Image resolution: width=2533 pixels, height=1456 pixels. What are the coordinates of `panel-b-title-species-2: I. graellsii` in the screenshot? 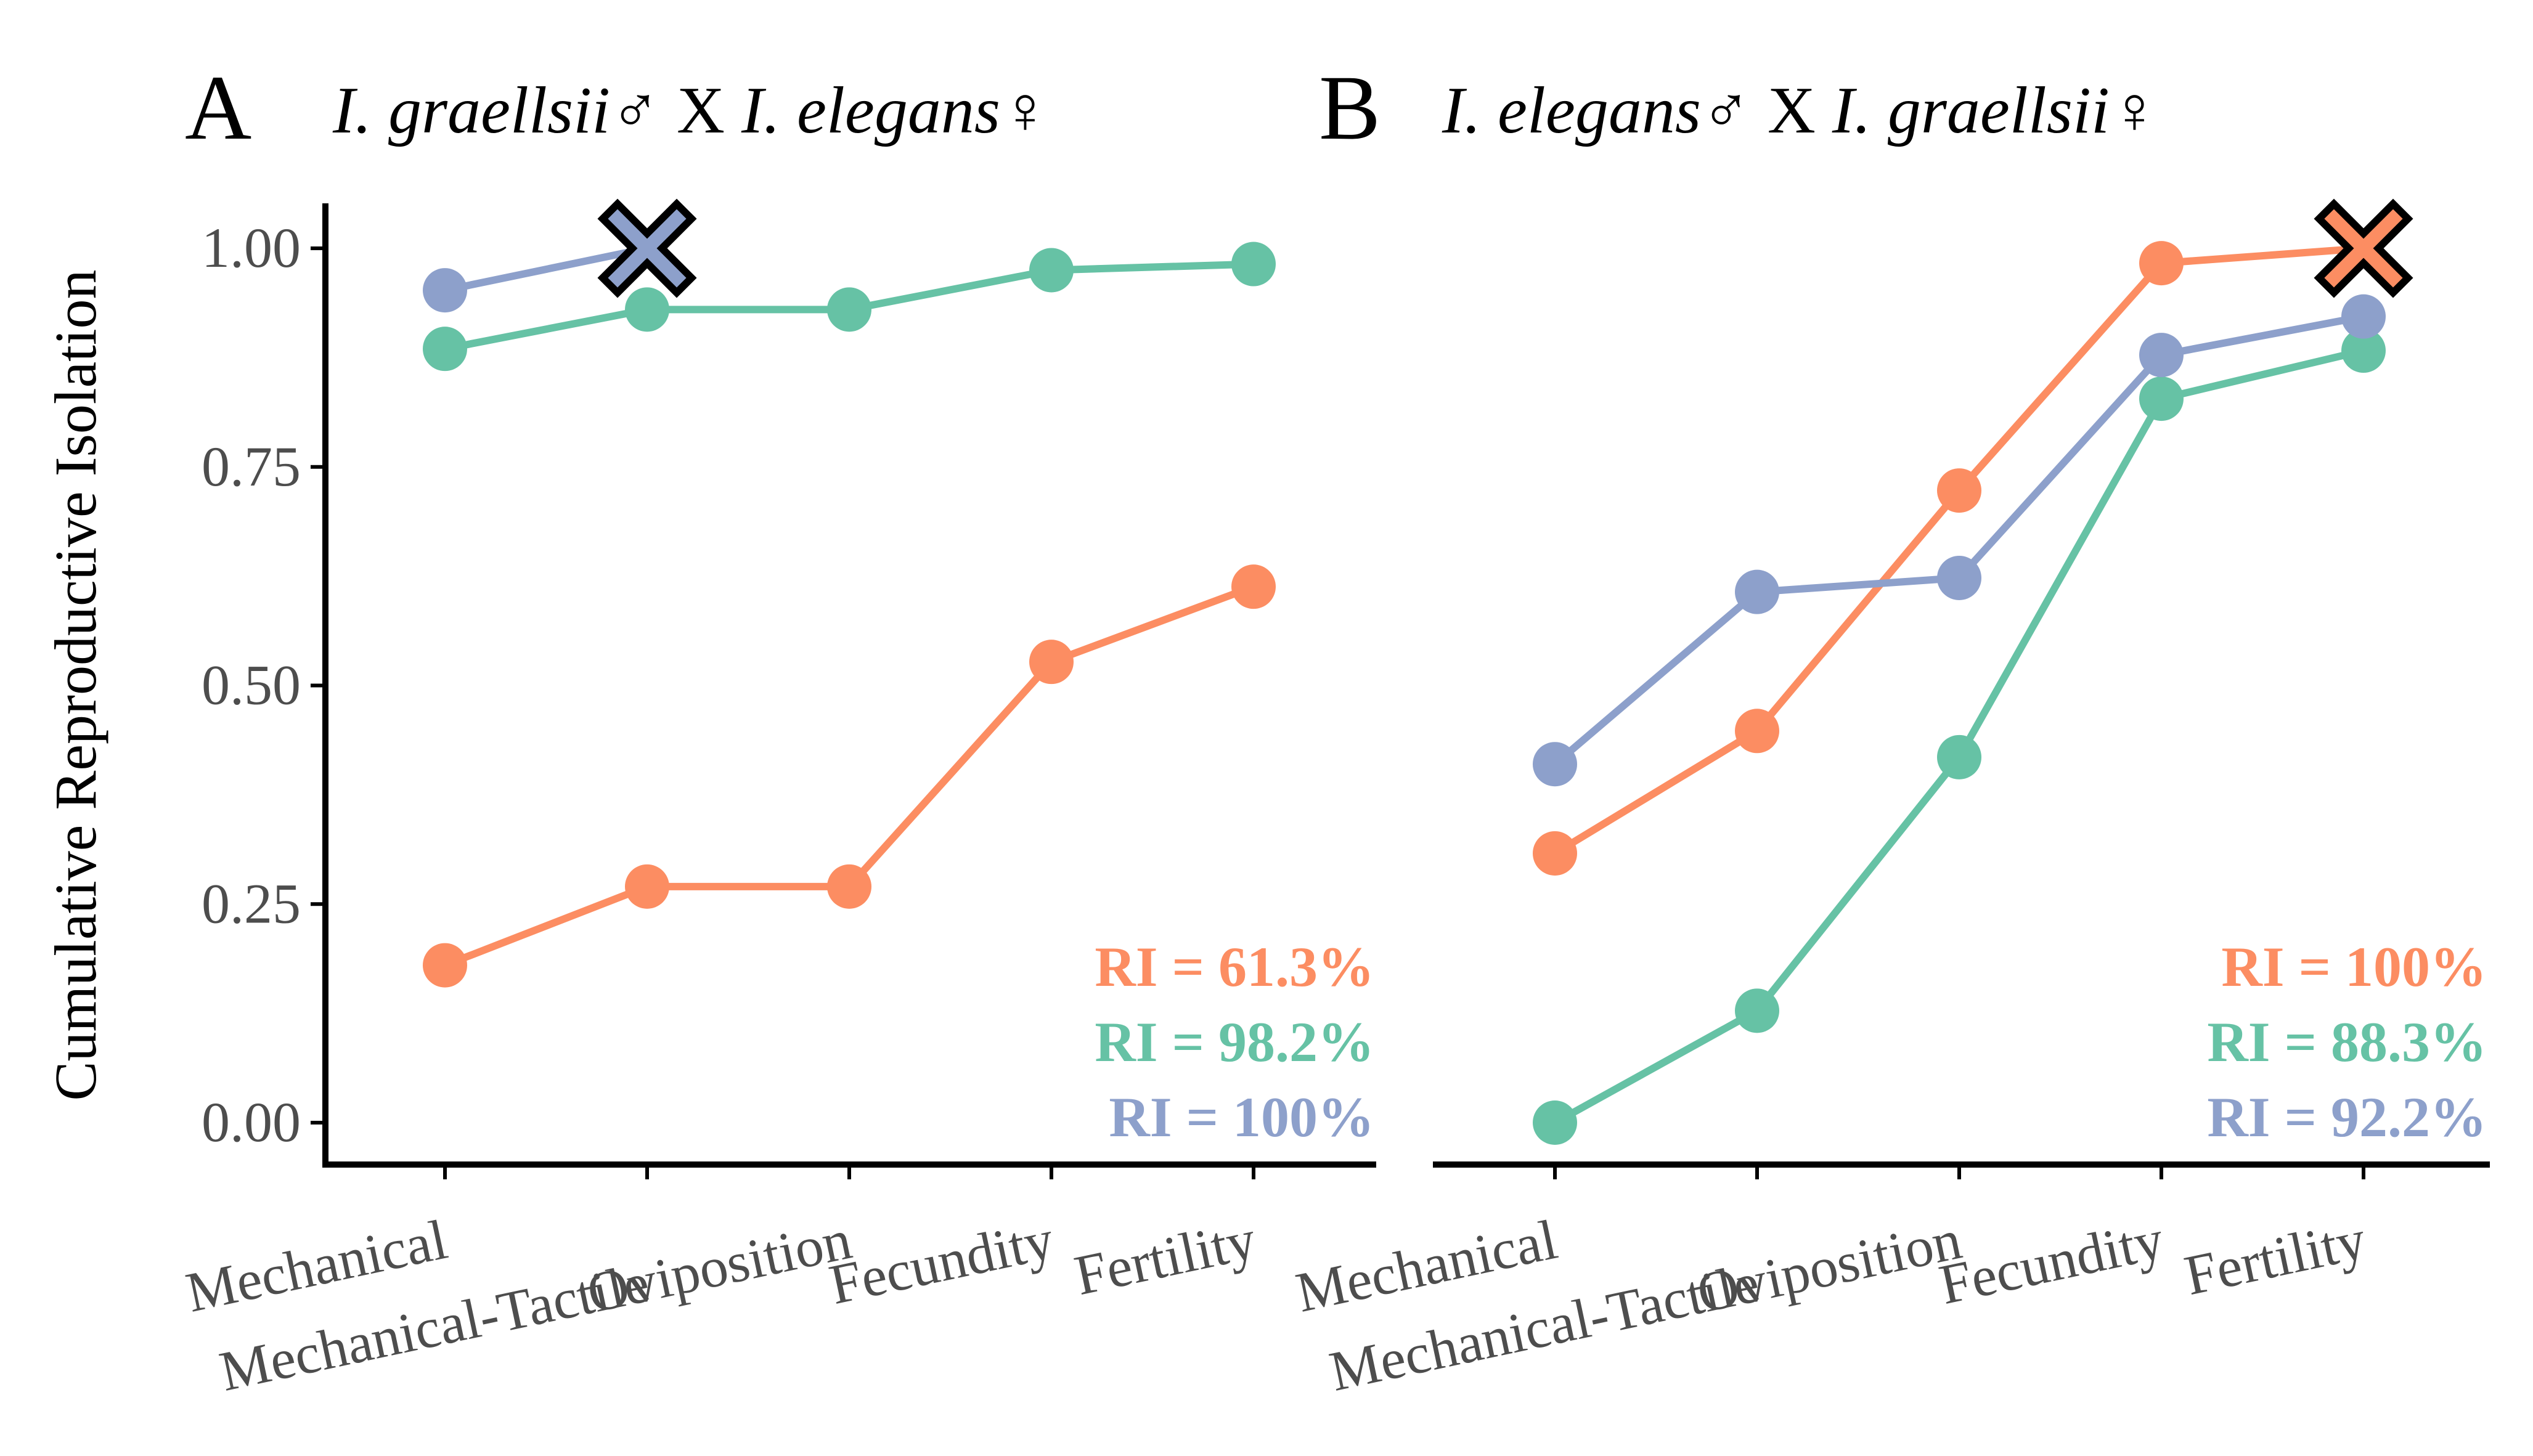 It's located at (1971, 110).